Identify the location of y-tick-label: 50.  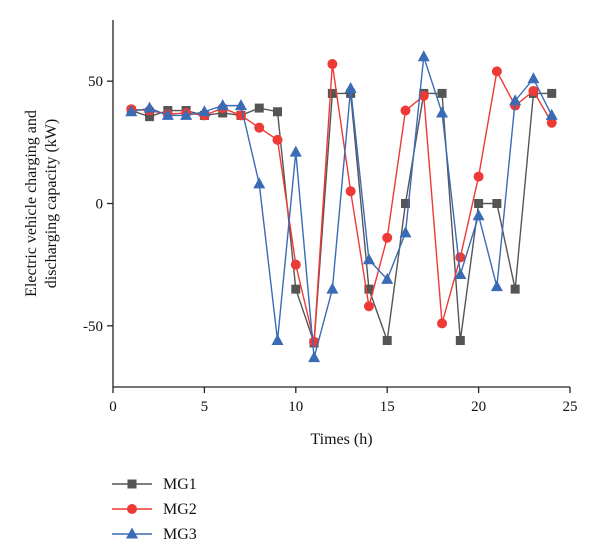
(95, 82).